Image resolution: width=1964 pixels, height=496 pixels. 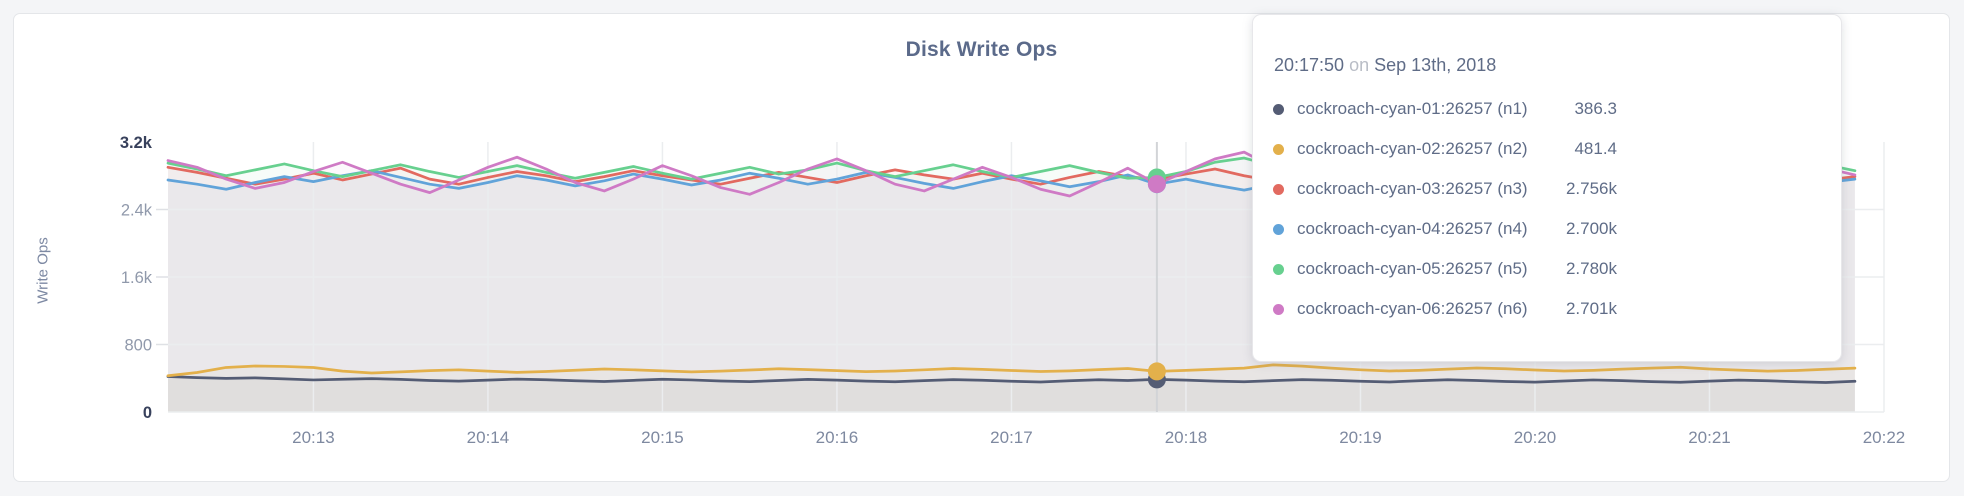 What do you see at coordinates (1547, 269) in the screenshot?
I see `tooltip-series-row: cockroach-cyan-05:26257 (n5) 2.780k` at bounding box center [1547, 269].